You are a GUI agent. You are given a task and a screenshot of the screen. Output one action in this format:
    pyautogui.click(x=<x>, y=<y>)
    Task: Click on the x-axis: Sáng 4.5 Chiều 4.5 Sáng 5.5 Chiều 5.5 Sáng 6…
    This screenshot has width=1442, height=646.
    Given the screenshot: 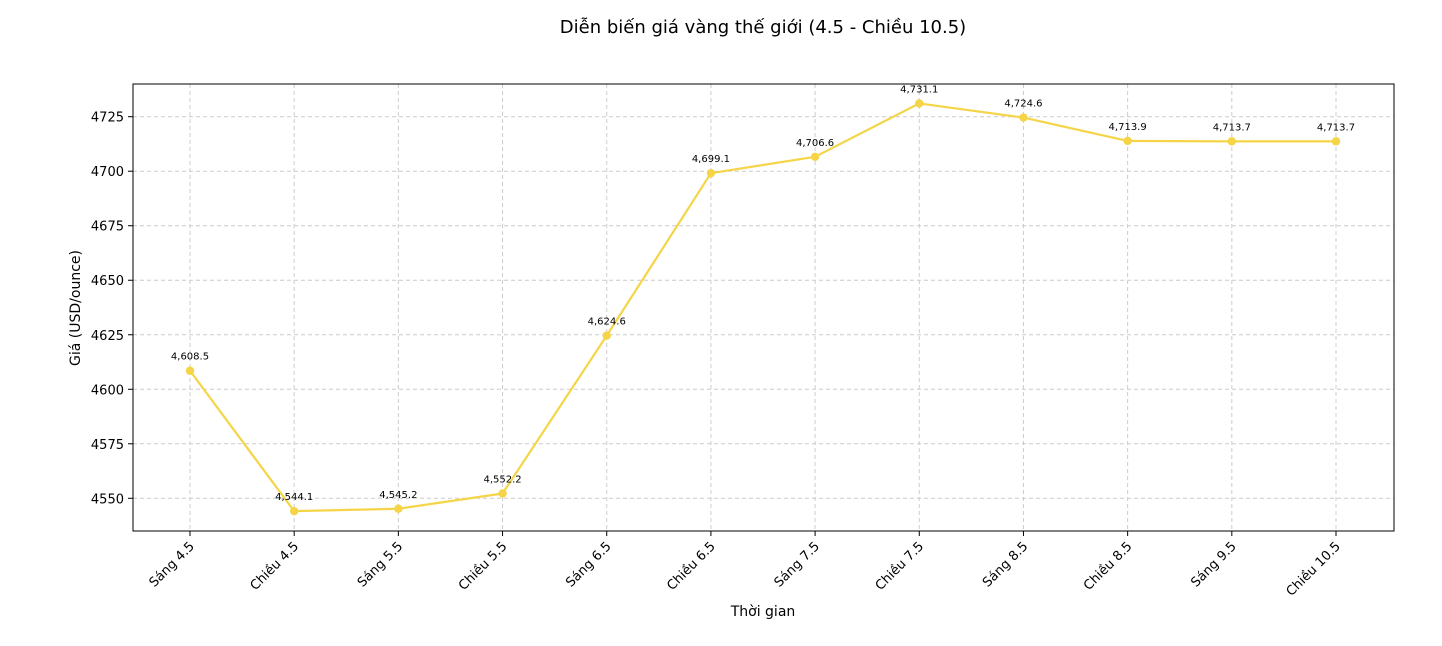 What is the action you would take?
    pyautogui.click(x=745, y=565)
    